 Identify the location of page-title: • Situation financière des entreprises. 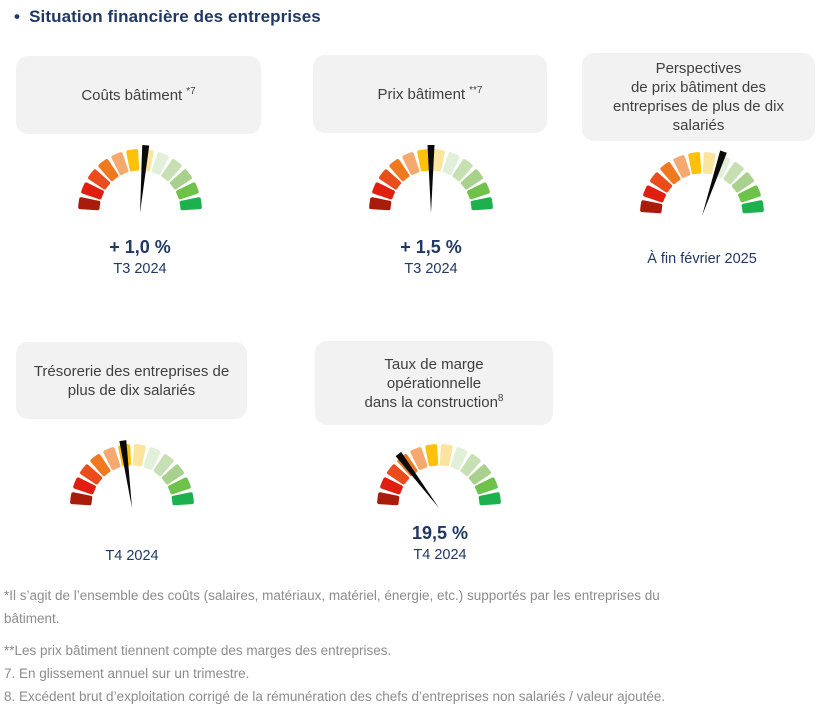
(167, 17).